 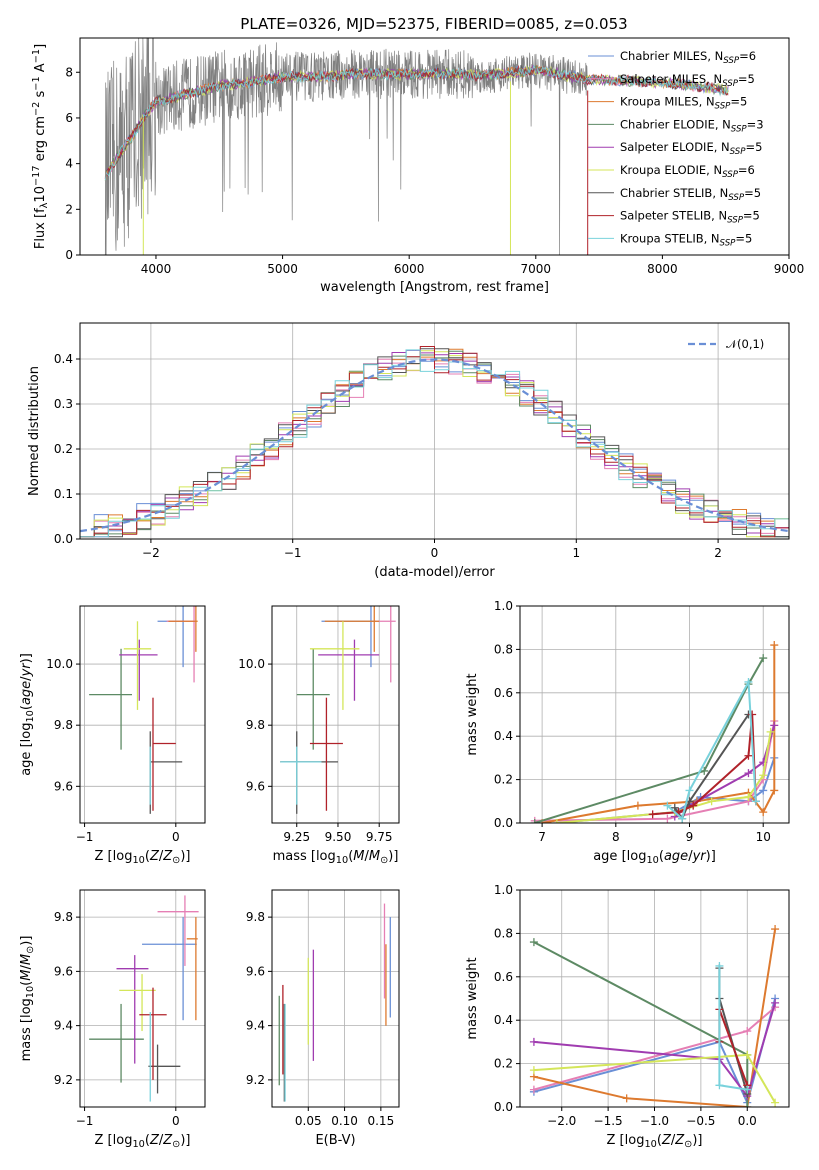 I want to click on panel-age-vs-mass: 9.25 9.50 9.75 9.6 9.8 10.0 mass [log10(M/M⊙)], so click(x=319, y=735).